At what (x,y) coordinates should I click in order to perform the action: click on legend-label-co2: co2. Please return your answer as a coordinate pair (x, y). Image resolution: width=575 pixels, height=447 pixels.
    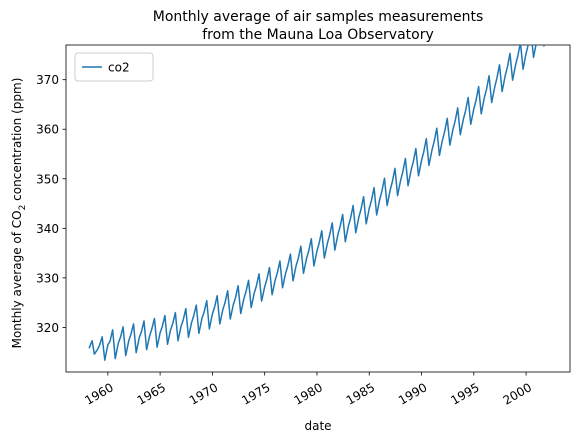
    Looking at the image, I should click on (119, 68).